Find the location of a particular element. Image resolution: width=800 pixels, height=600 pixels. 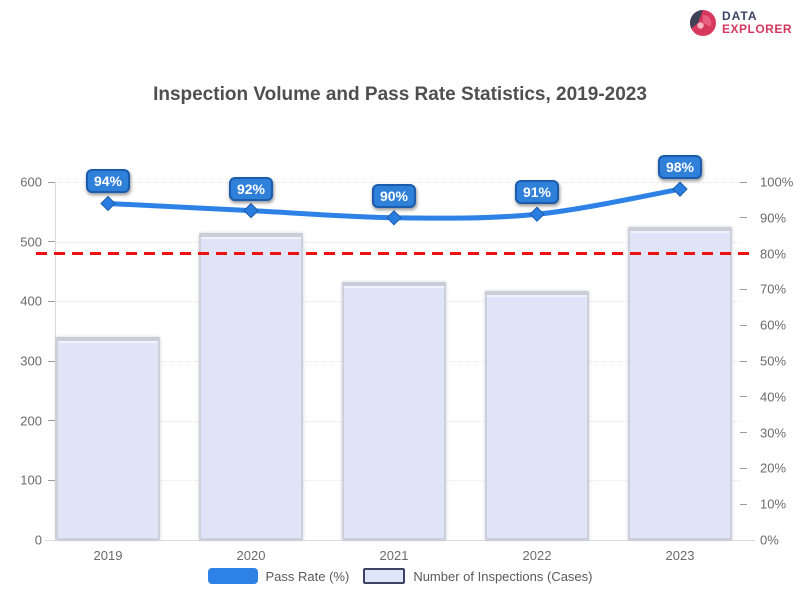

legend-item-pass-rate: Pass Rate (%) is located at coordinates (278, 576).